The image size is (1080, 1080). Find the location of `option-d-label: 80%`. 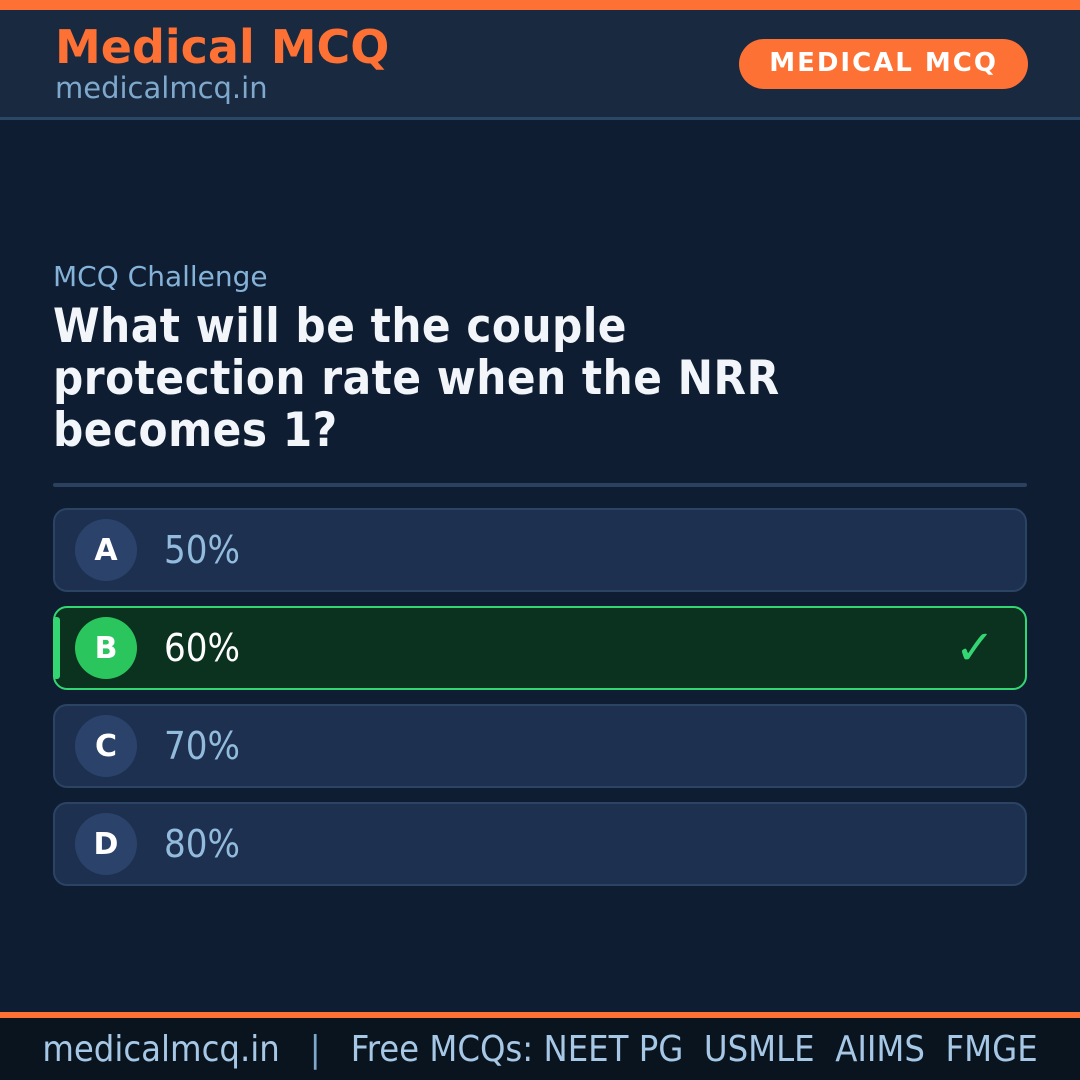

option-d-label: 80% is located at coordinates (202, 844).